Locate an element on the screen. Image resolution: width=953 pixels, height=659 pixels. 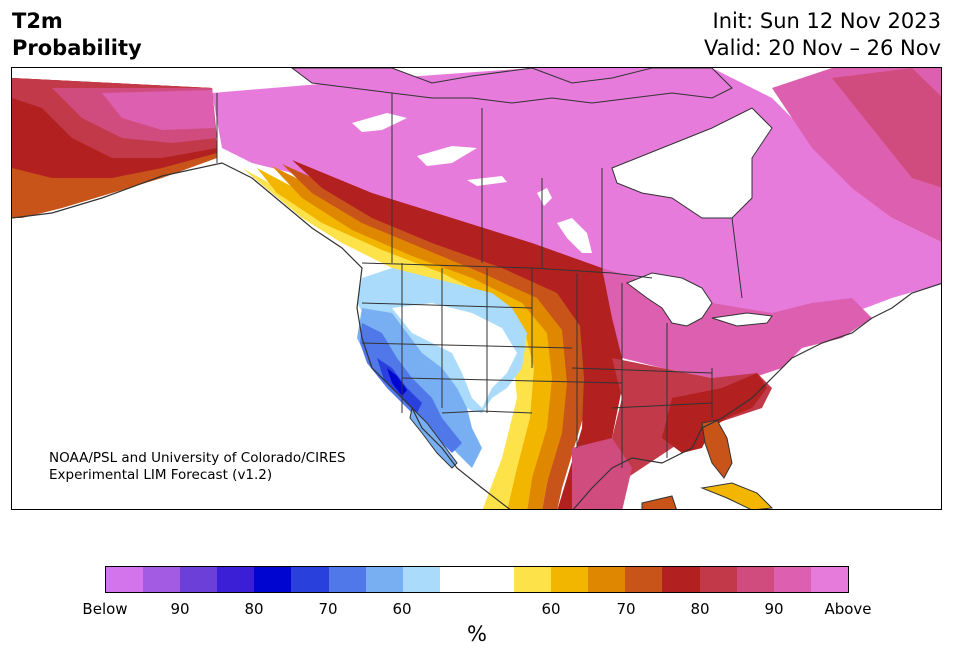
region-southeast-red is located at coordinates (714, 413).